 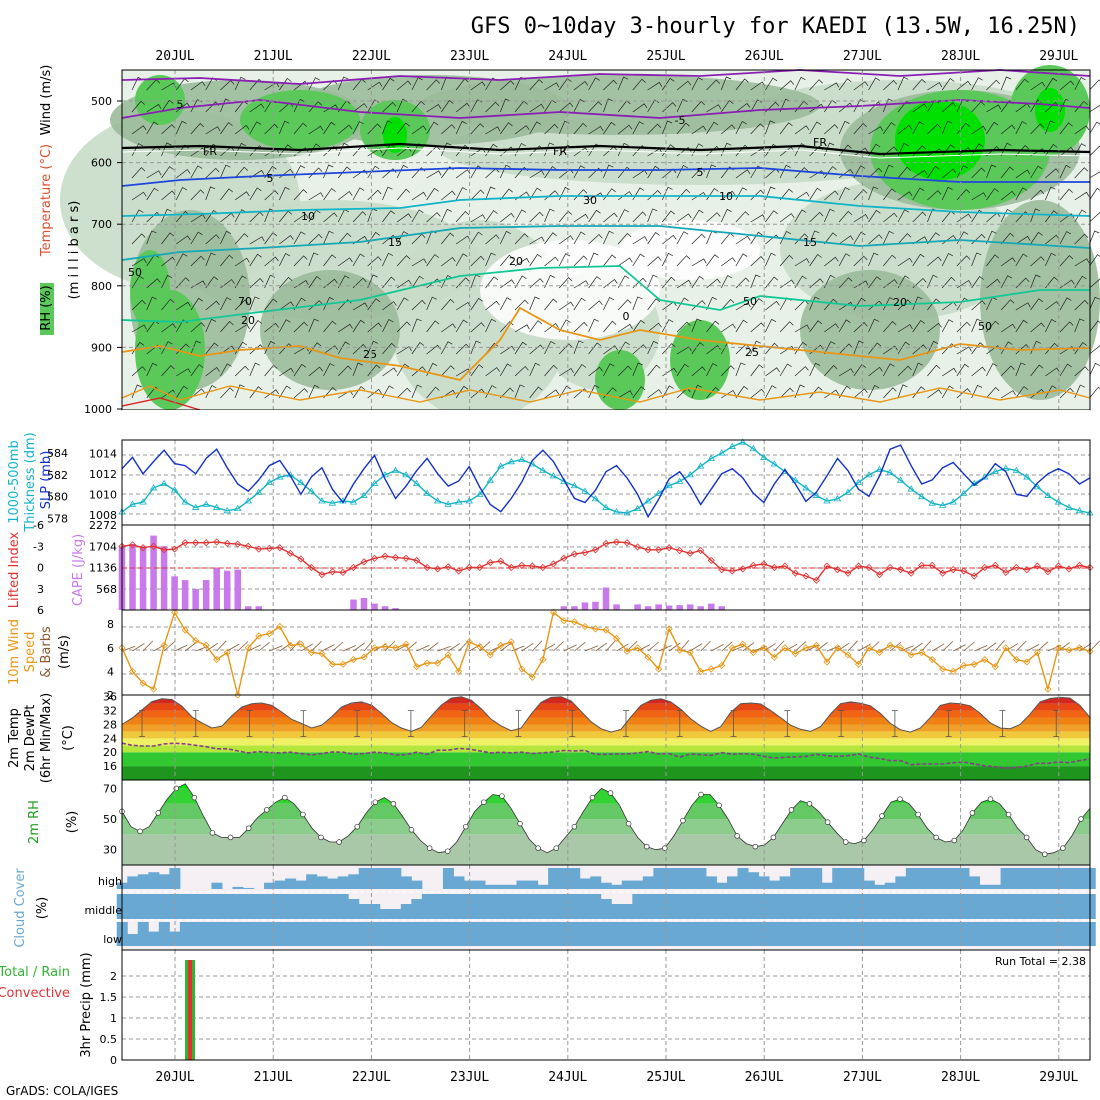 I want to click on cloud-layer-label: low, so click(x=112, y=939).